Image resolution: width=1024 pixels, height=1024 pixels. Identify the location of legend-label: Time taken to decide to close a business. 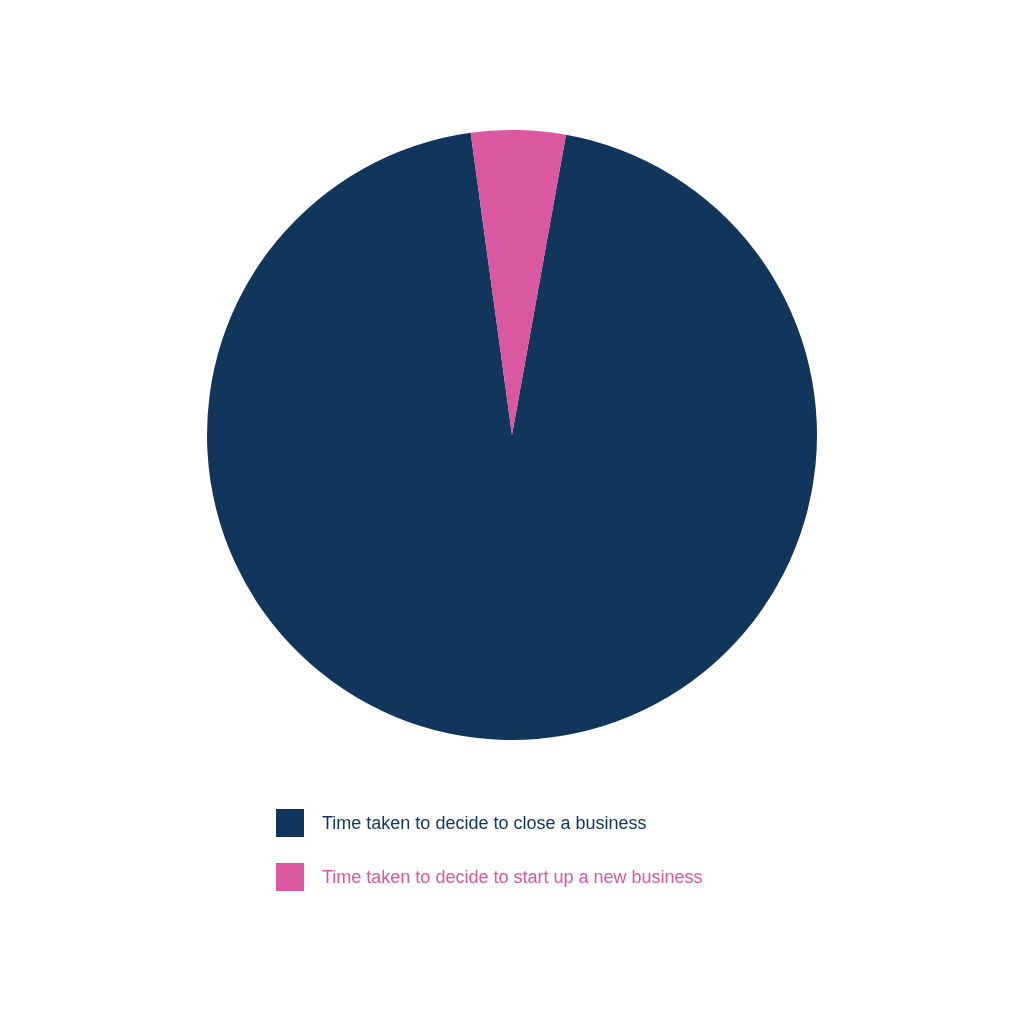
(484, 823).